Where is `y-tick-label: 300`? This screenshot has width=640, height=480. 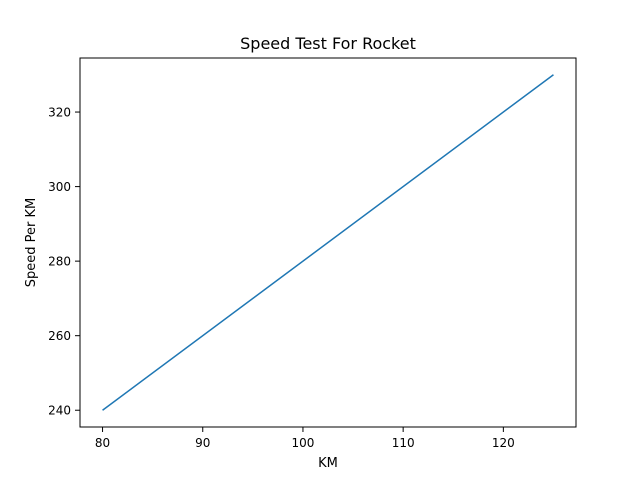
y-tick-label: 300 is located at coordinates (59, 187).